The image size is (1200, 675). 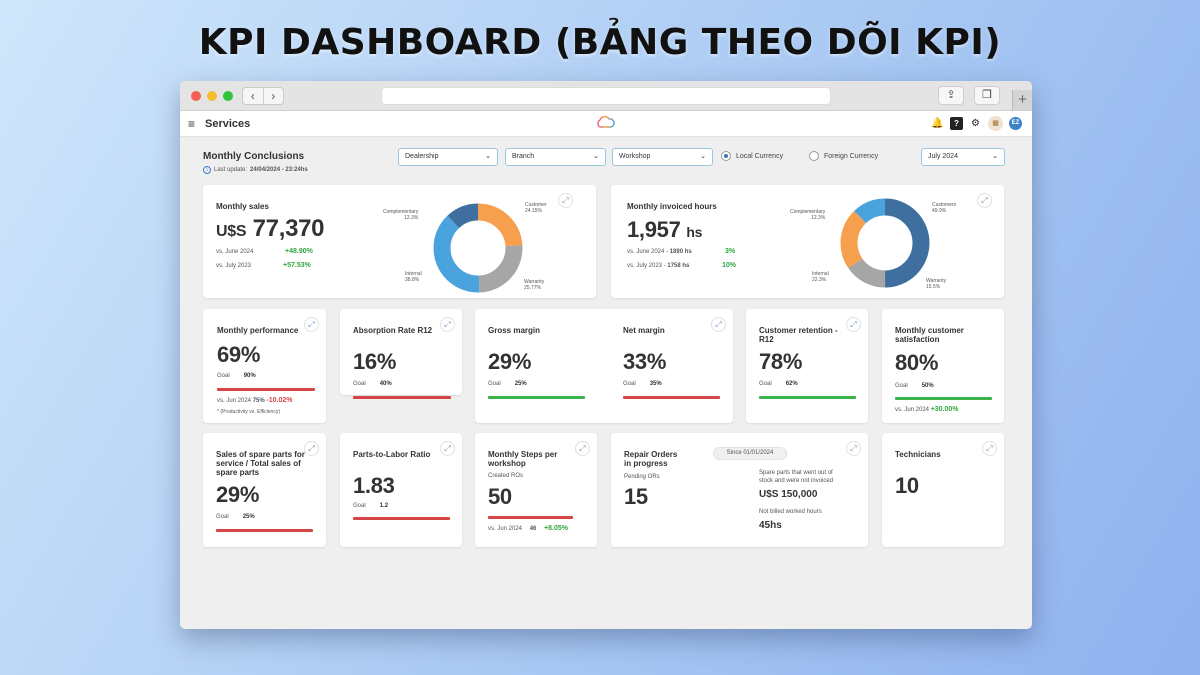 I want to click on new-tab-button: +, so click(x=1022, y=100).